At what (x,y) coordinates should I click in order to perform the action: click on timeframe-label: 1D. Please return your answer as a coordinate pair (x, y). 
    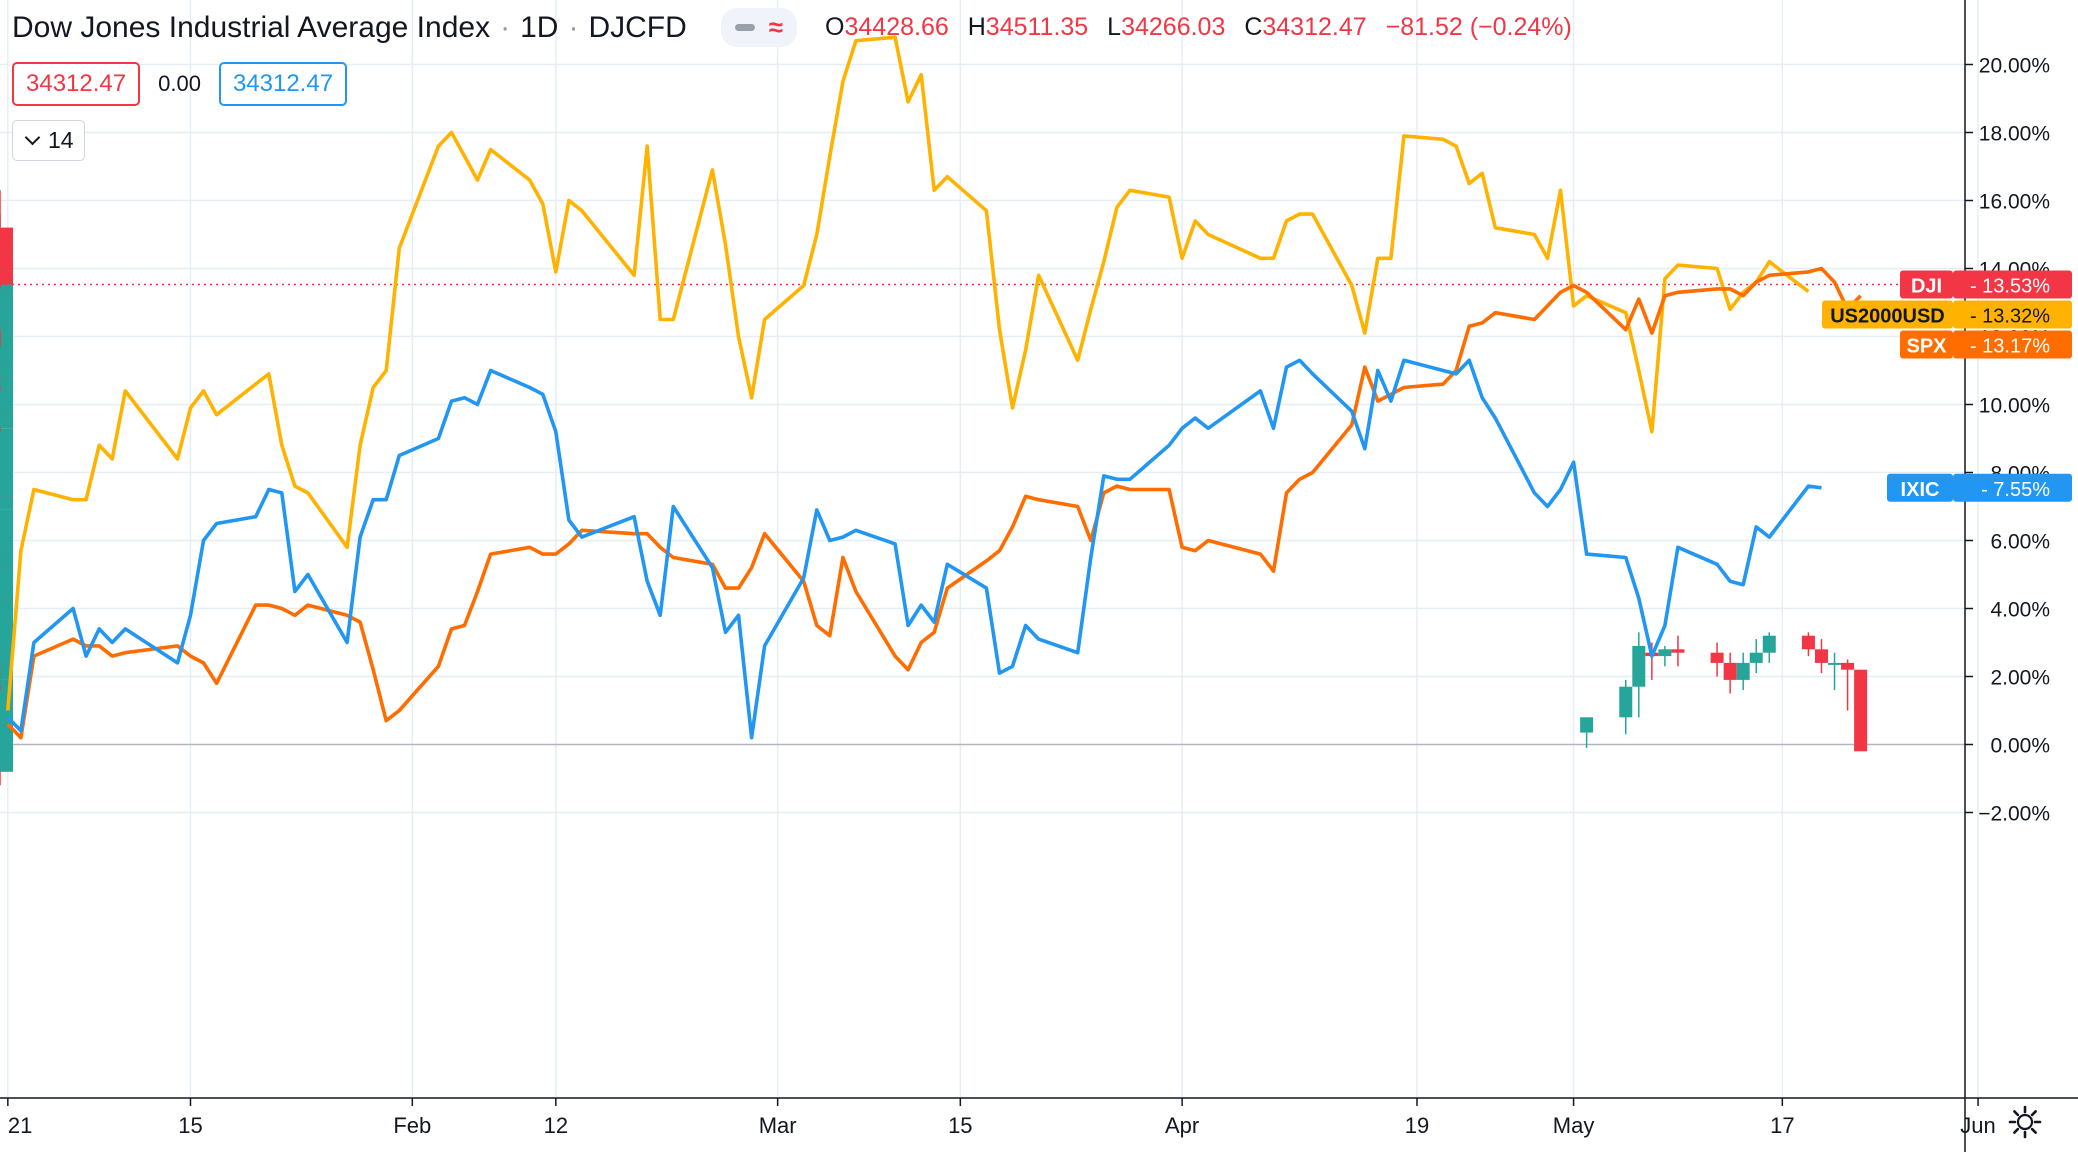
    Looking at the image, I should click on (539, 27).